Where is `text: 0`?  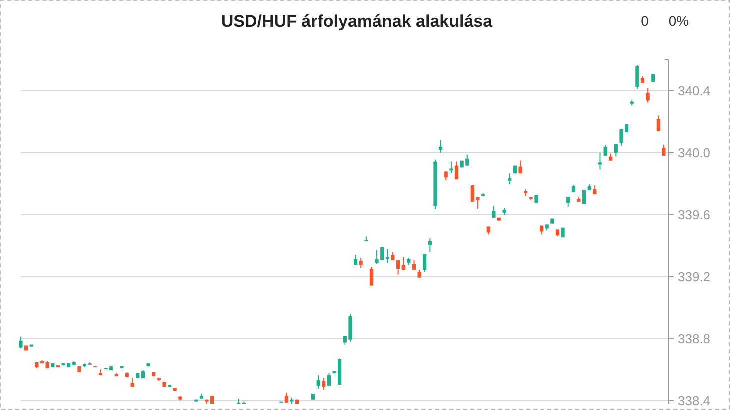
text: 0 is located at coordinates (645, 21).